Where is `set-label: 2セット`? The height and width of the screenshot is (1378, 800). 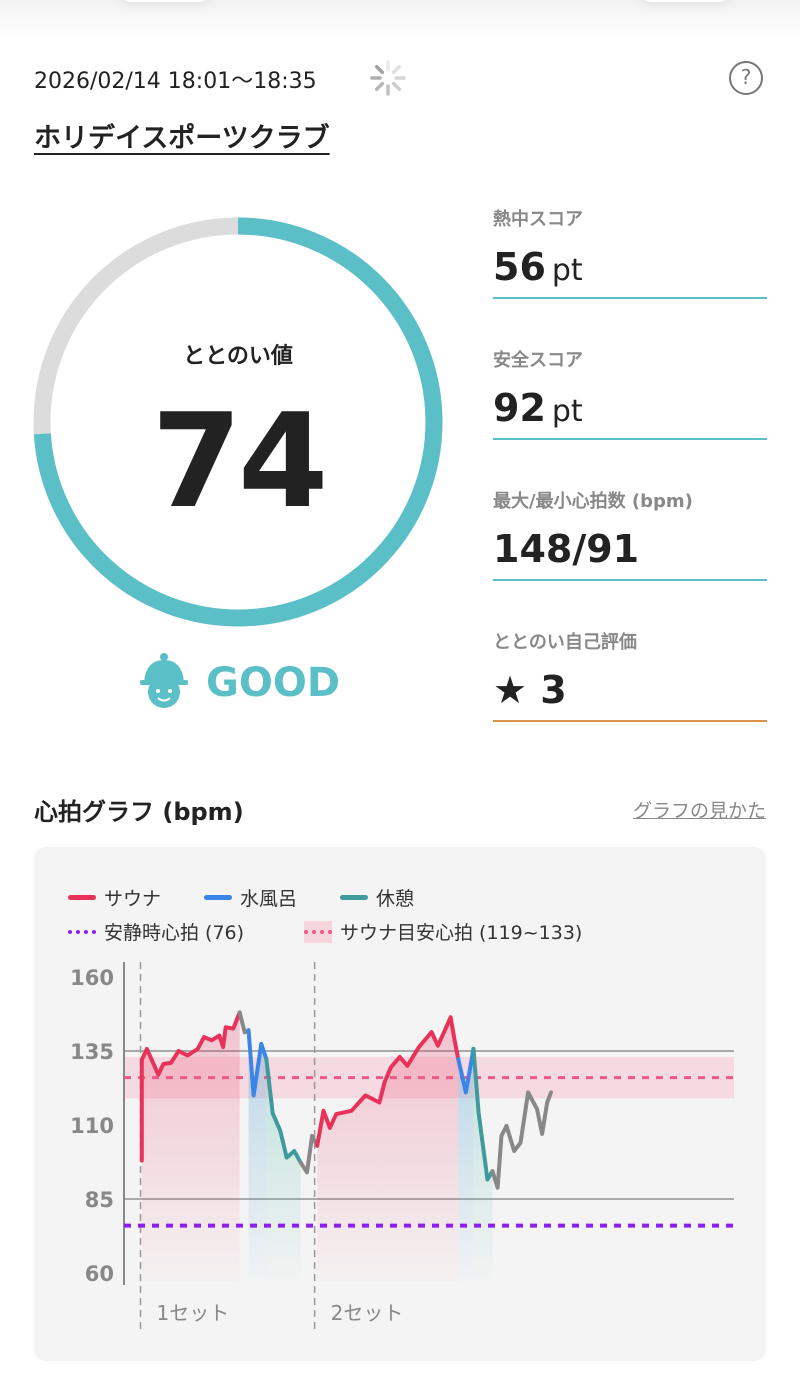
set-label: 2セット is located at coordinates (367, 1313).